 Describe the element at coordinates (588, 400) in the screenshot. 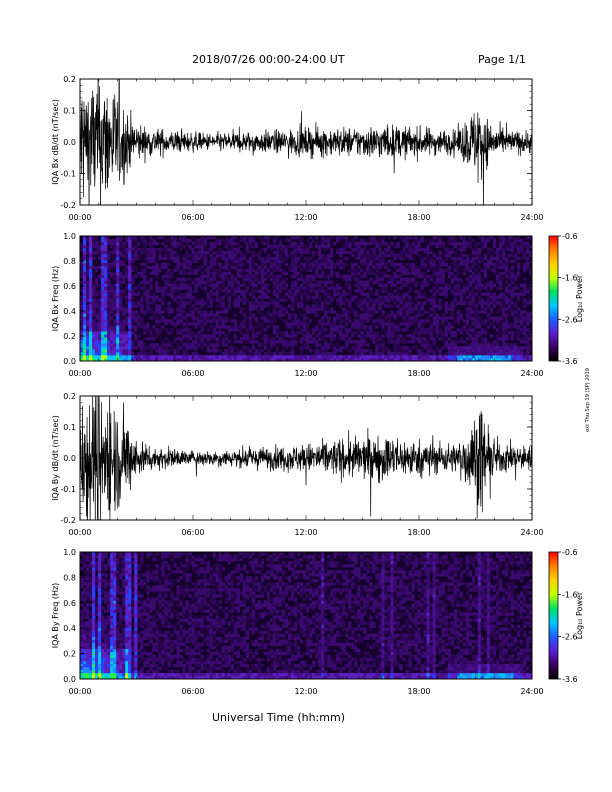

I see `generation-note: ext Thu Sep 19 (SP) 2019` at that location.